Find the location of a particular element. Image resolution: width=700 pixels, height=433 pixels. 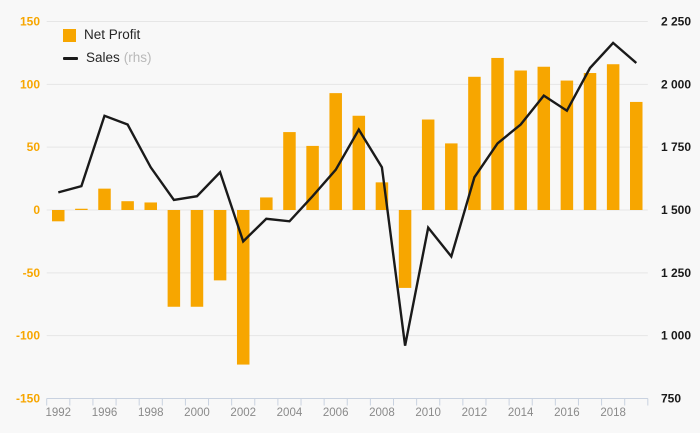

left-axis-tick-label: -50 is located at coordinates (32, 273).